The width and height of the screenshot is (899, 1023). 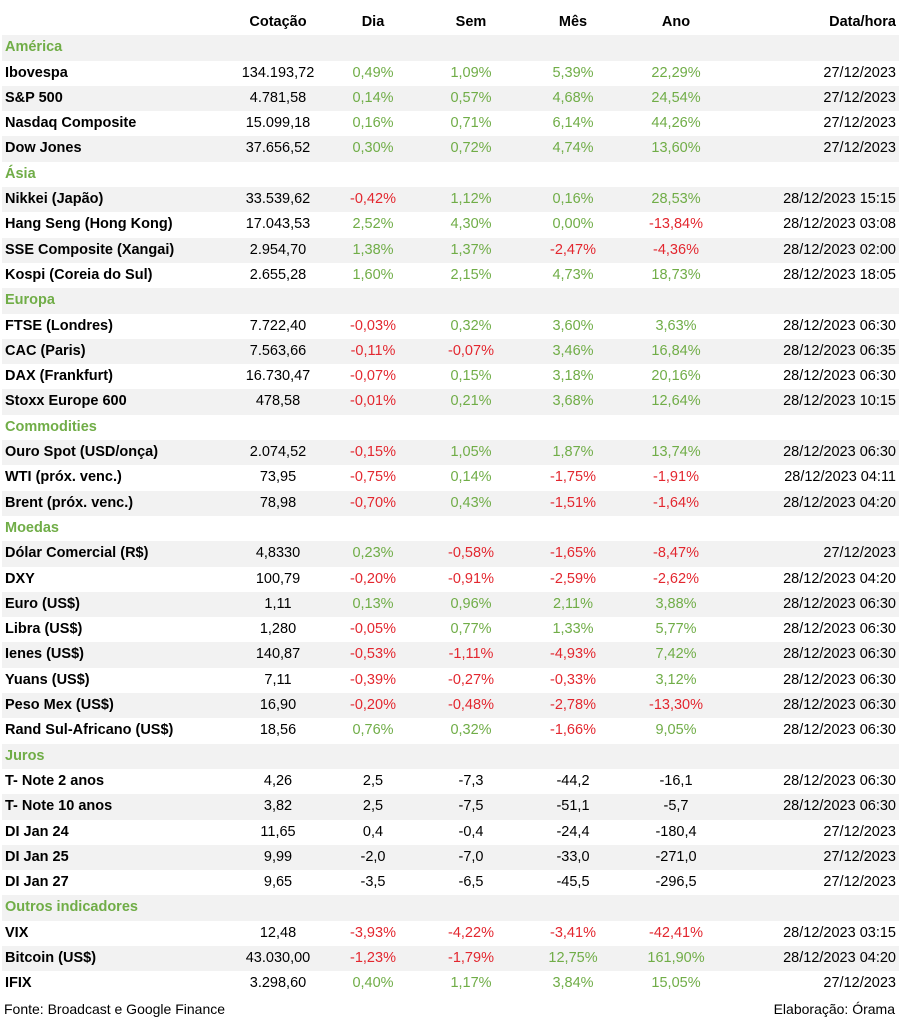 What do you see at coordinates (471, 123) in the screenshot?
I see `cell-sem: 0,71%` at bounding box center [471, 123].